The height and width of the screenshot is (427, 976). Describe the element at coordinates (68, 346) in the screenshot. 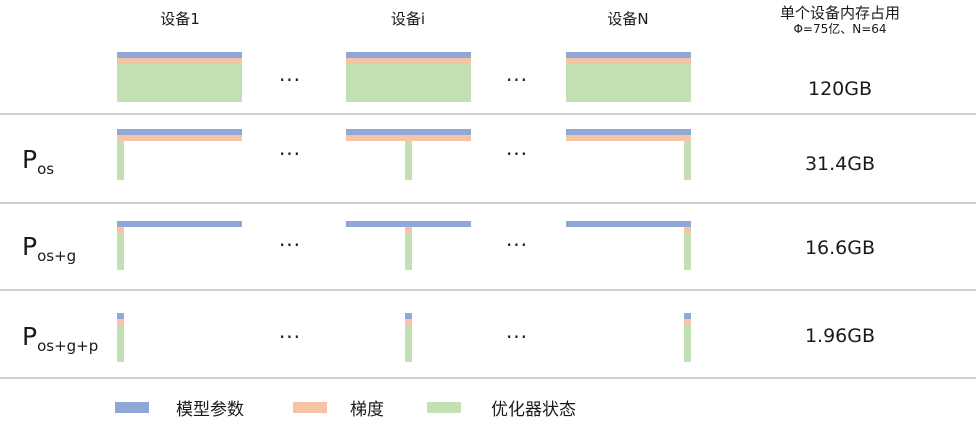

I see `row-label-os-g-p-sub: os+g+p` at that location.